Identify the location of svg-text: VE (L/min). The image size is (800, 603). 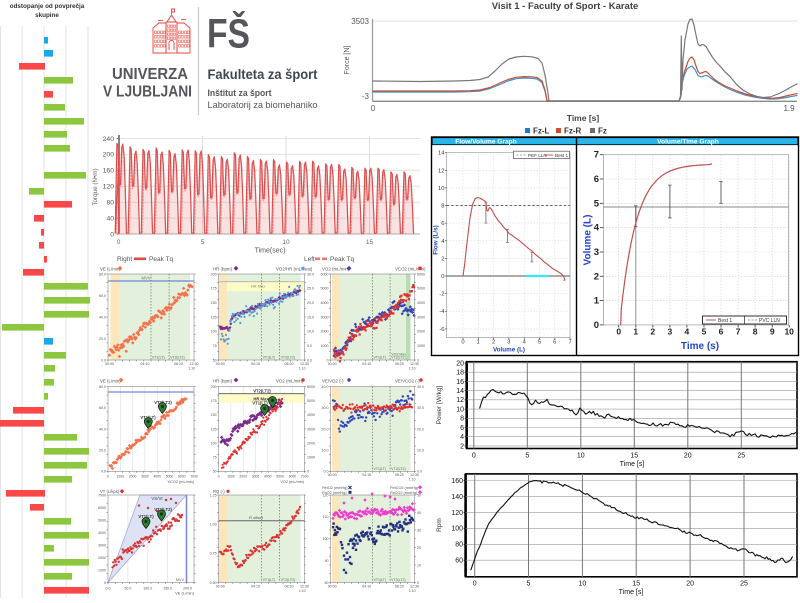
(110, 269).